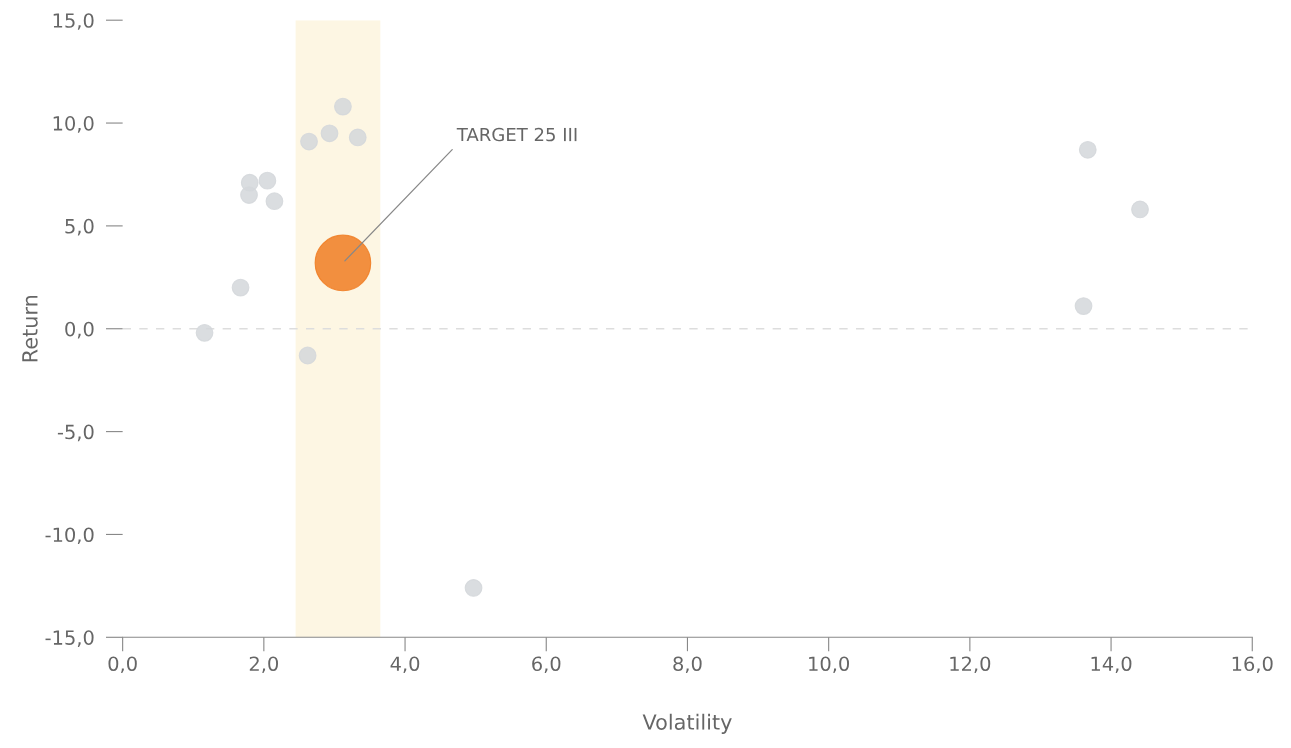 This screenshot has height=748, width=1291. I want to click on x-tick-label: 14,0, so click(1111, 665).